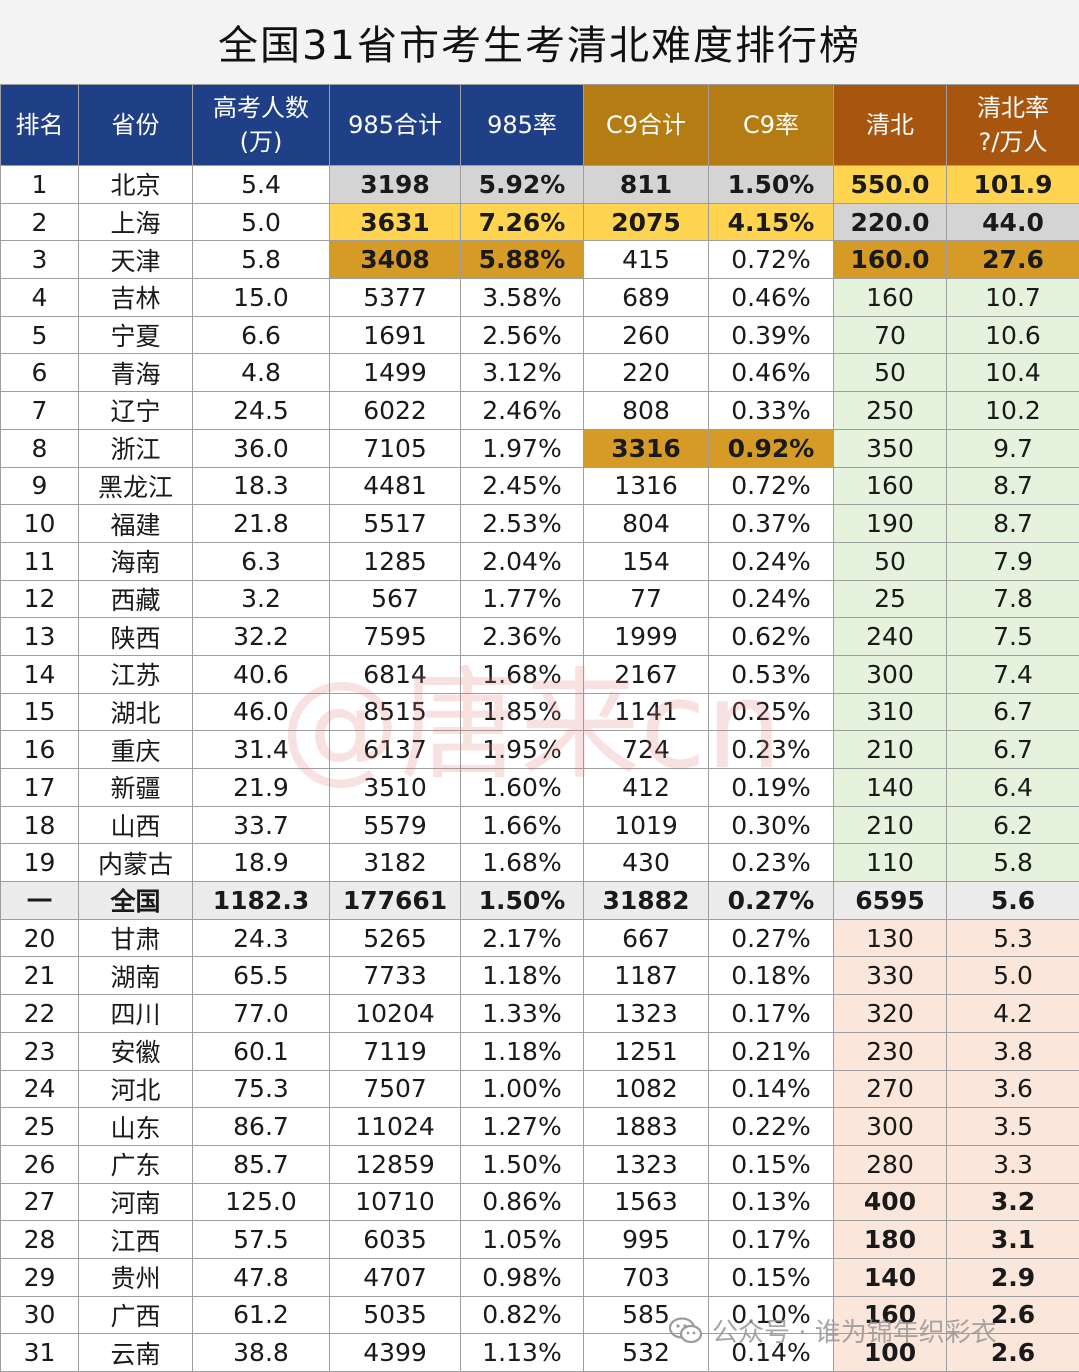 The width and height of the screenshot is (1079, 1372). Describe the element at coordinates (522, 863) in the screenshot. I see `985-rate-cell: 1.68%` at that location.